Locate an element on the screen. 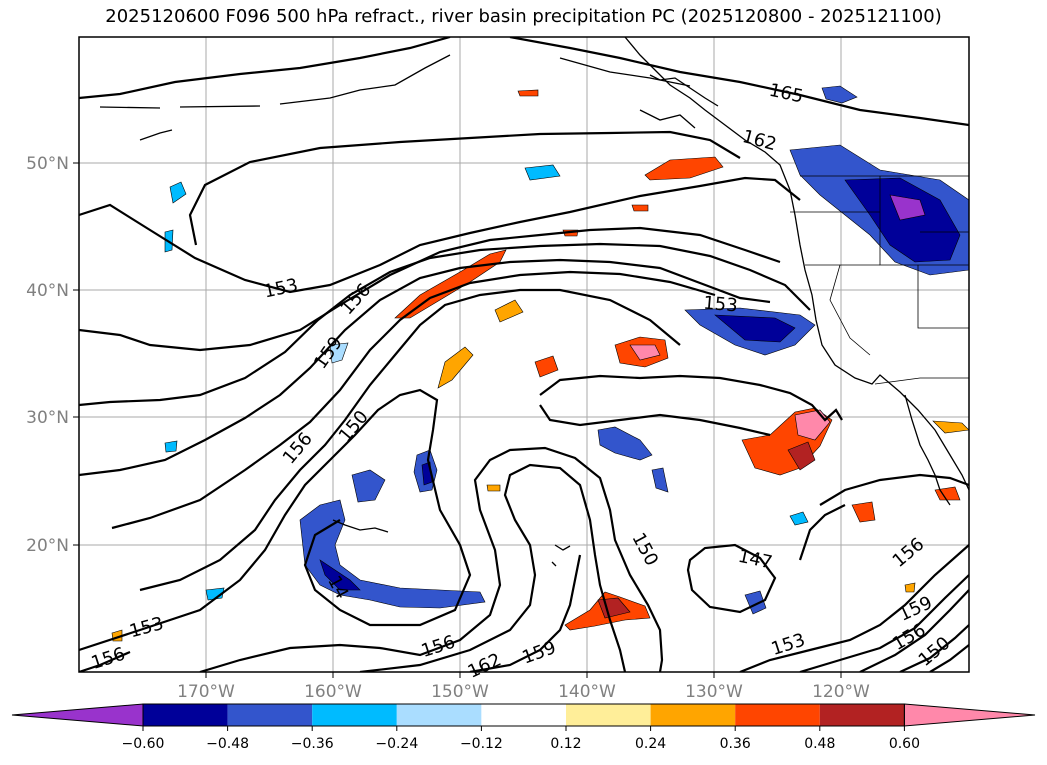 The image size is (1047, 765). political-borders is located at coordinates (879, 280).